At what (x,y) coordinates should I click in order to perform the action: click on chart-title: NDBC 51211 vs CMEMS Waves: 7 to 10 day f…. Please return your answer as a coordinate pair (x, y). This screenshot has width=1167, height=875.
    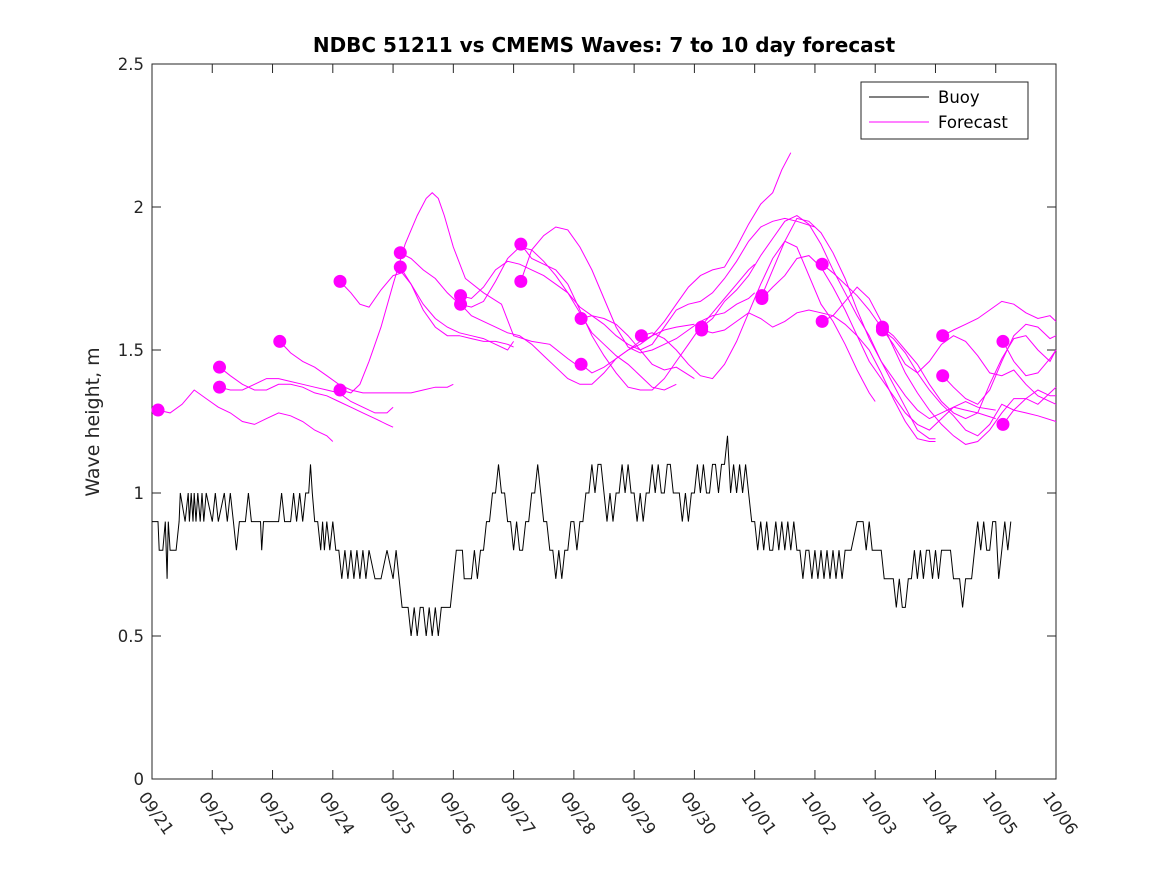
    Looking at the image, I should click on (604, 45).